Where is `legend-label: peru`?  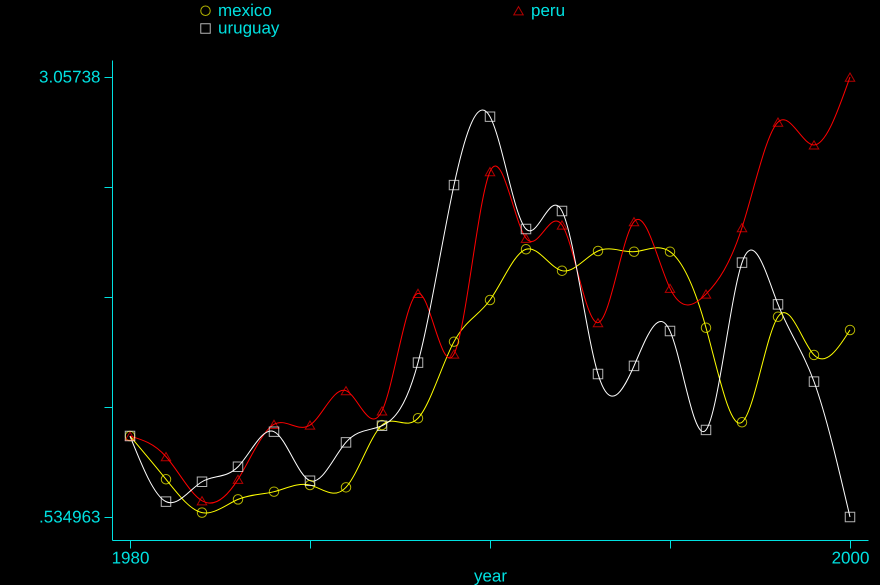 legend-label: peru is located at coordinates (548, 10).